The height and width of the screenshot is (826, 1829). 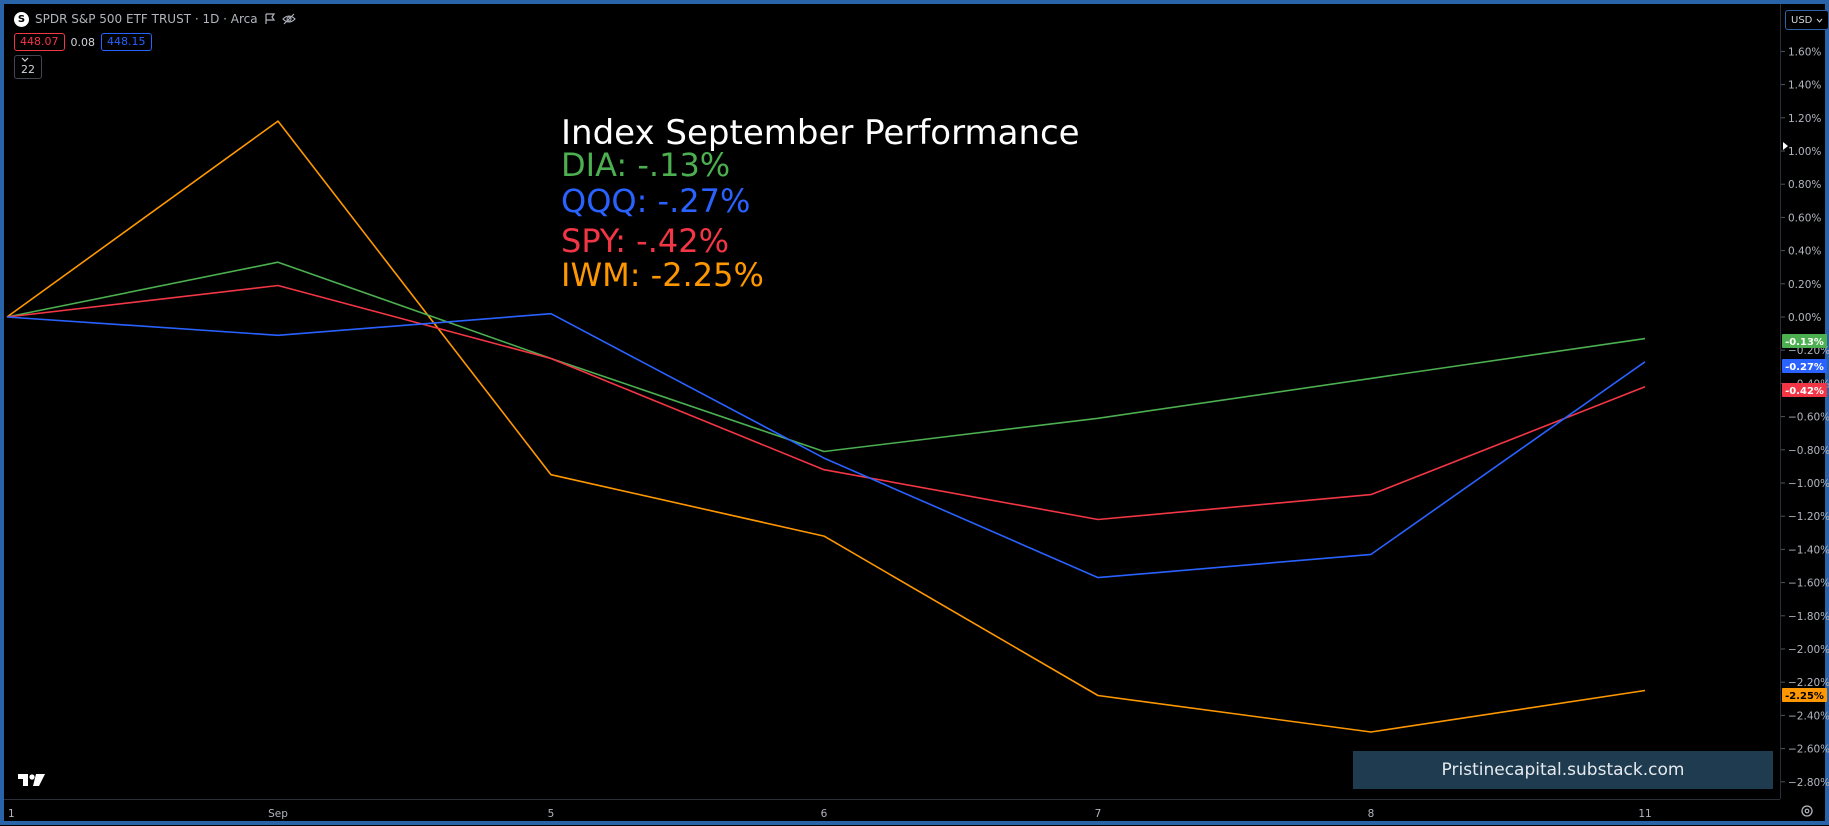 I want to click on price-tick-label: −1.00%, so click(x=1808, y=484).